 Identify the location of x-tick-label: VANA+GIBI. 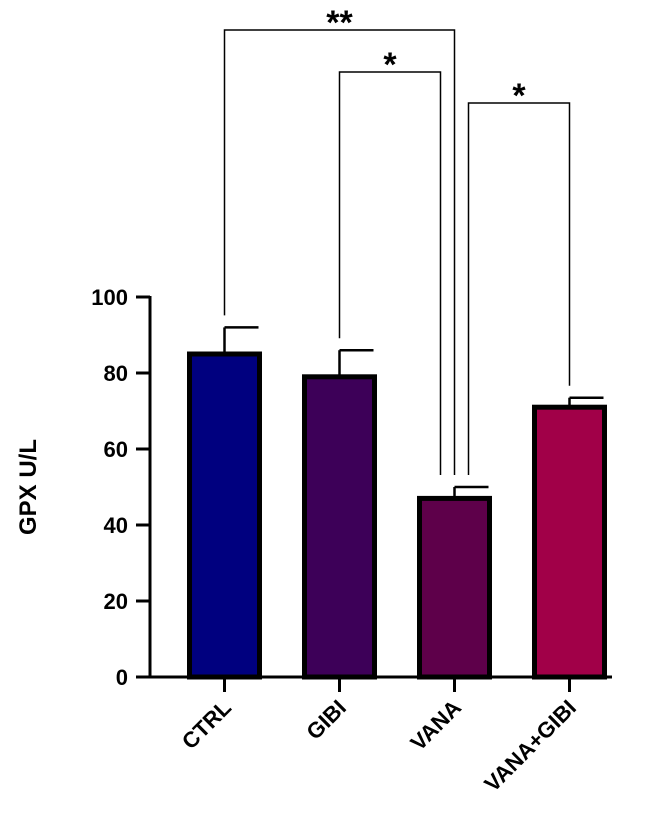
(530, 746).